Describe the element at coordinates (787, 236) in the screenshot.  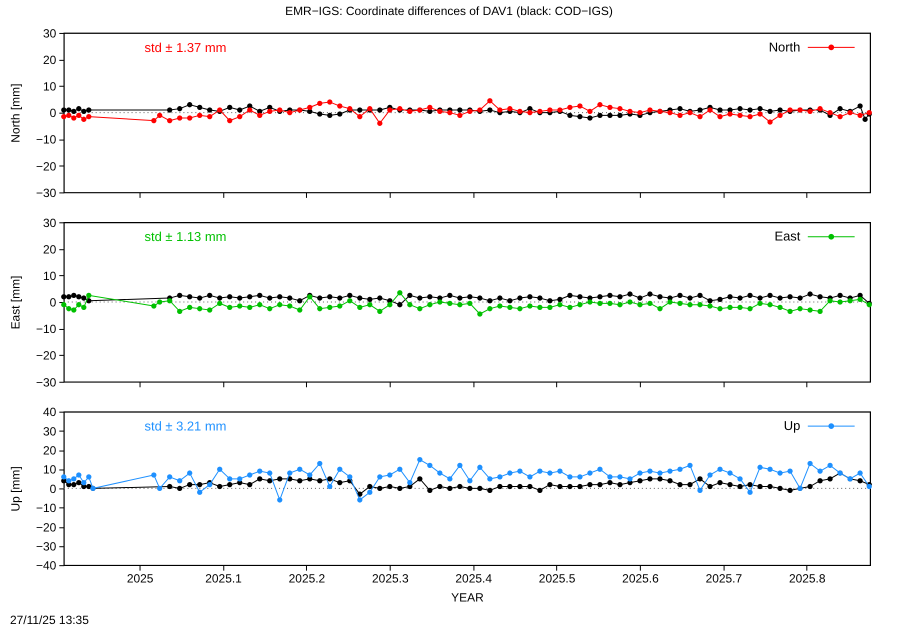
I see `legend-label: East` at that location.